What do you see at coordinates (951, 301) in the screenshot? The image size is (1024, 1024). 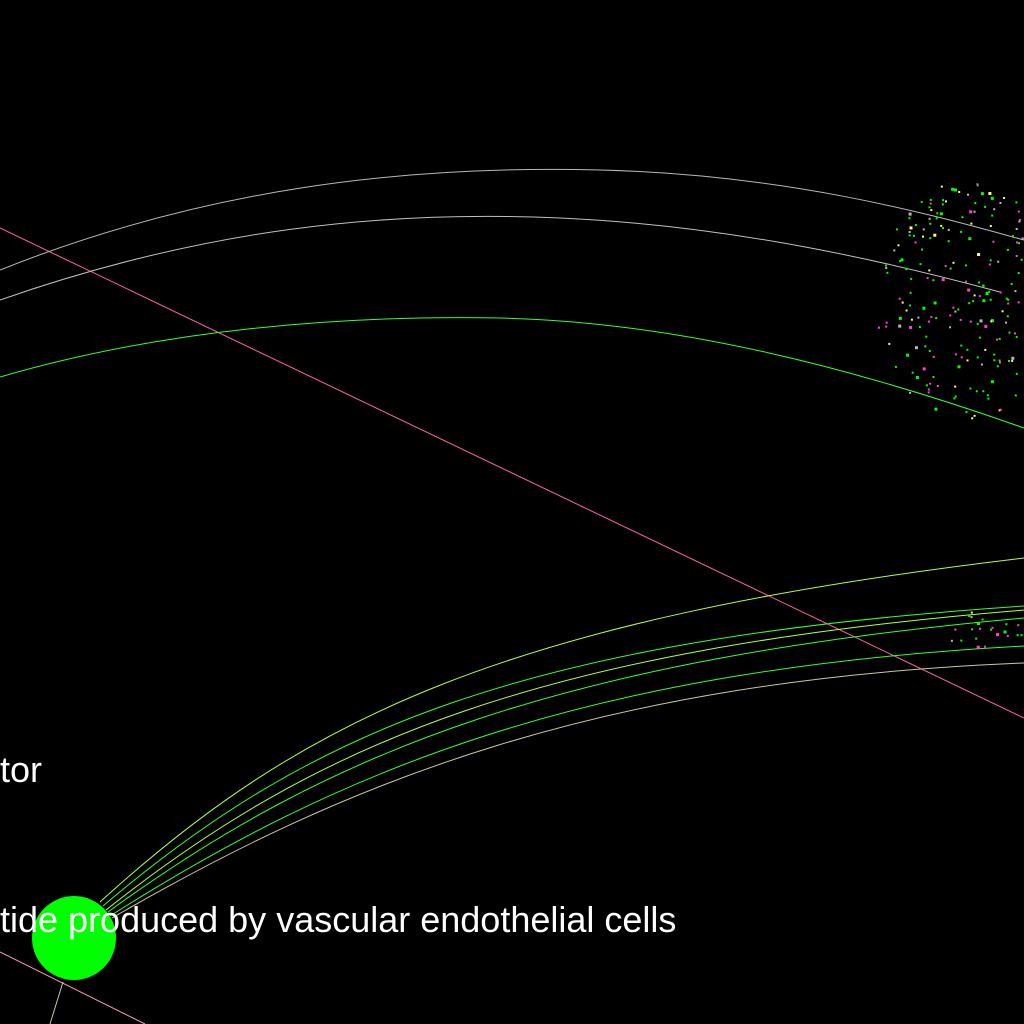 I see `node-cluster-upper-right` at bounding box center [951, 301].